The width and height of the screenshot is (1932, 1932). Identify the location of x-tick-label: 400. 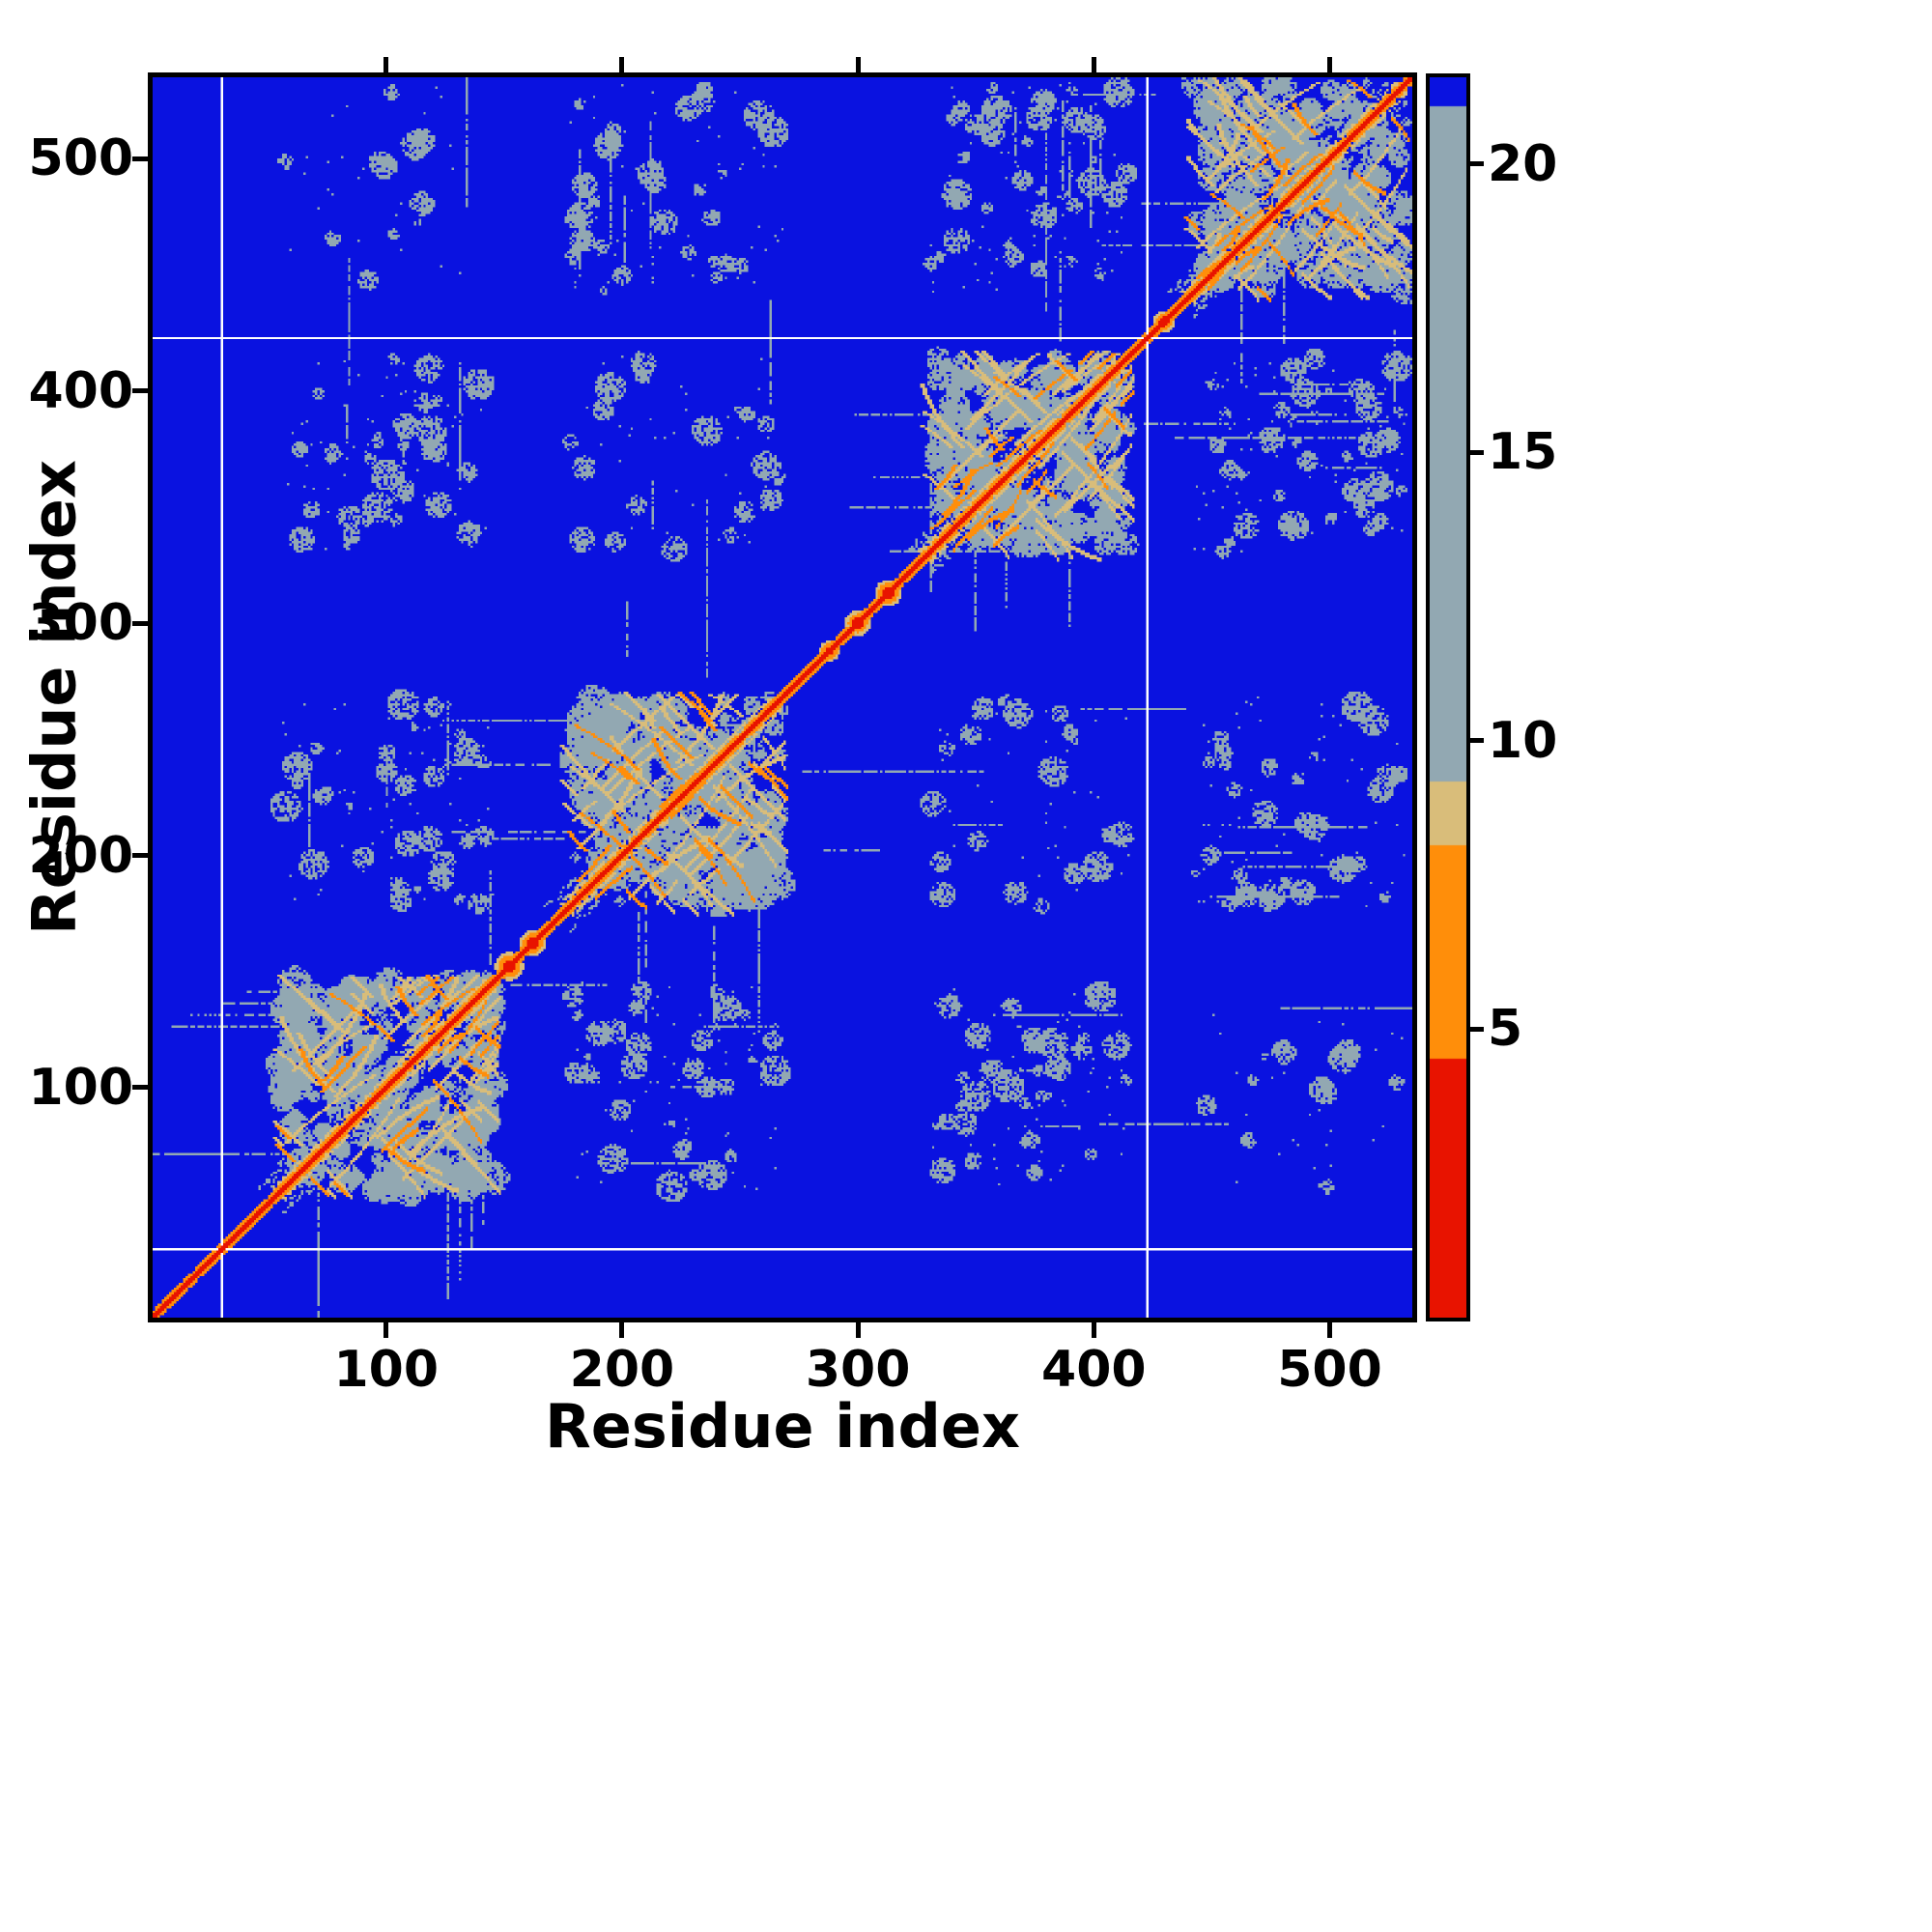
(1094, 1370).